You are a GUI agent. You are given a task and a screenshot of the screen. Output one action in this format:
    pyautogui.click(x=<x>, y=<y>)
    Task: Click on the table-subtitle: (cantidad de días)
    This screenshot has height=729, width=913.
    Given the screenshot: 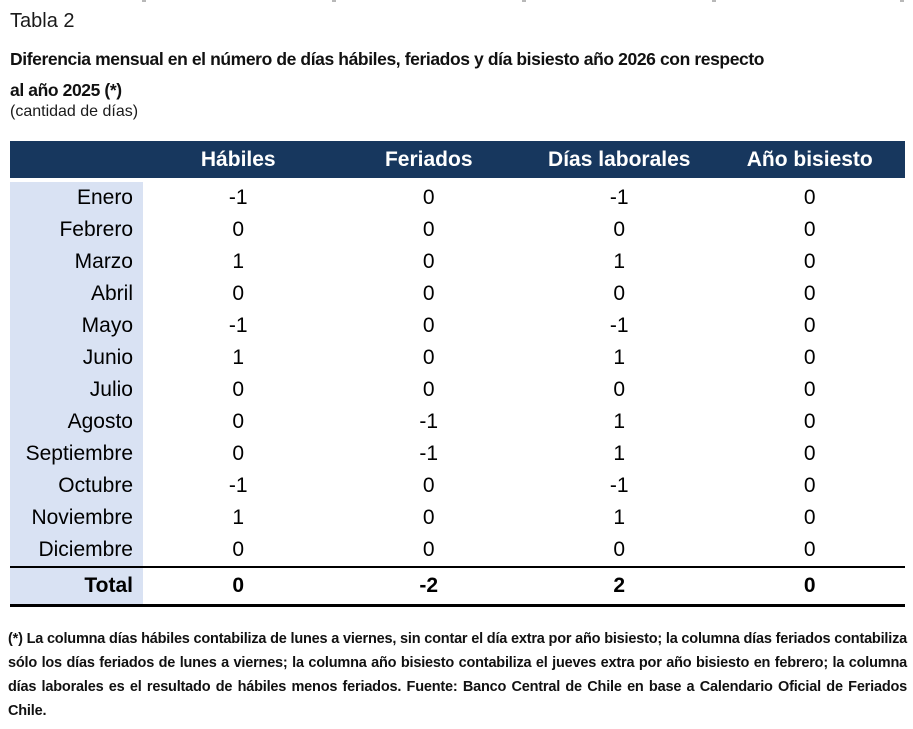 What is the action you would take?
    pyautogui.click(x=74, y=111)
    